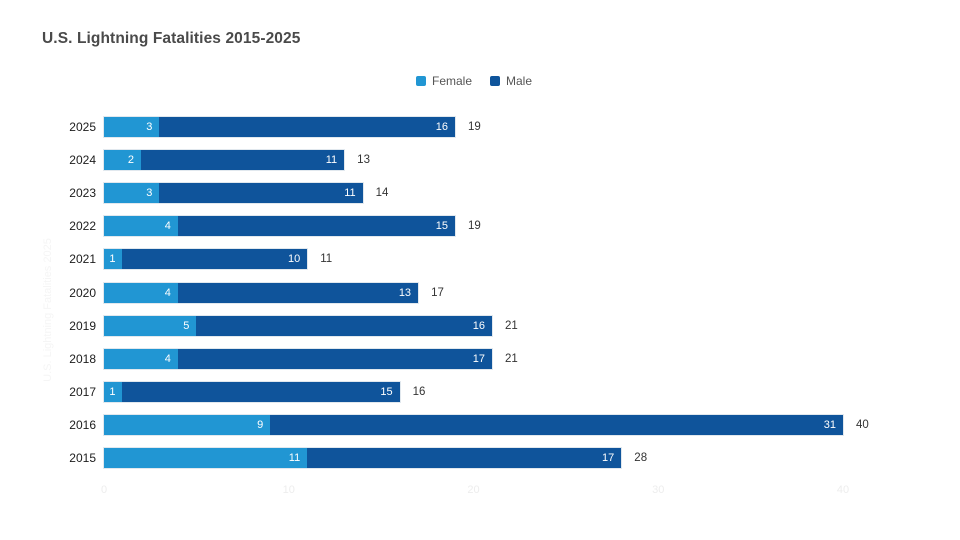 The height and width of the screenshot is (540, 960). I want to click on x-tick-label: 40, so click(843, 490).